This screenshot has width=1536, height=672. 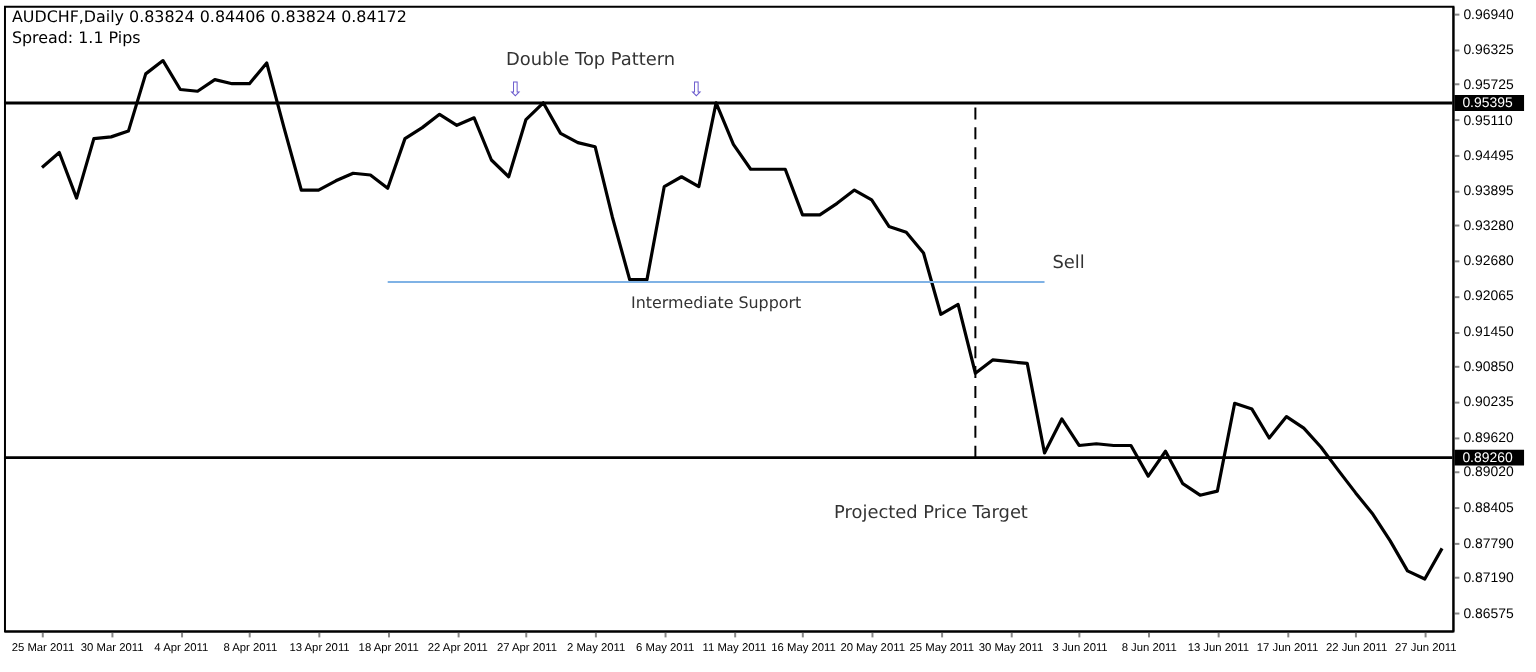 What do you see at coordinates (716, 302) in the screenshot?
I see `series-label: Intermediate Support` at bounding box center [716, 302].